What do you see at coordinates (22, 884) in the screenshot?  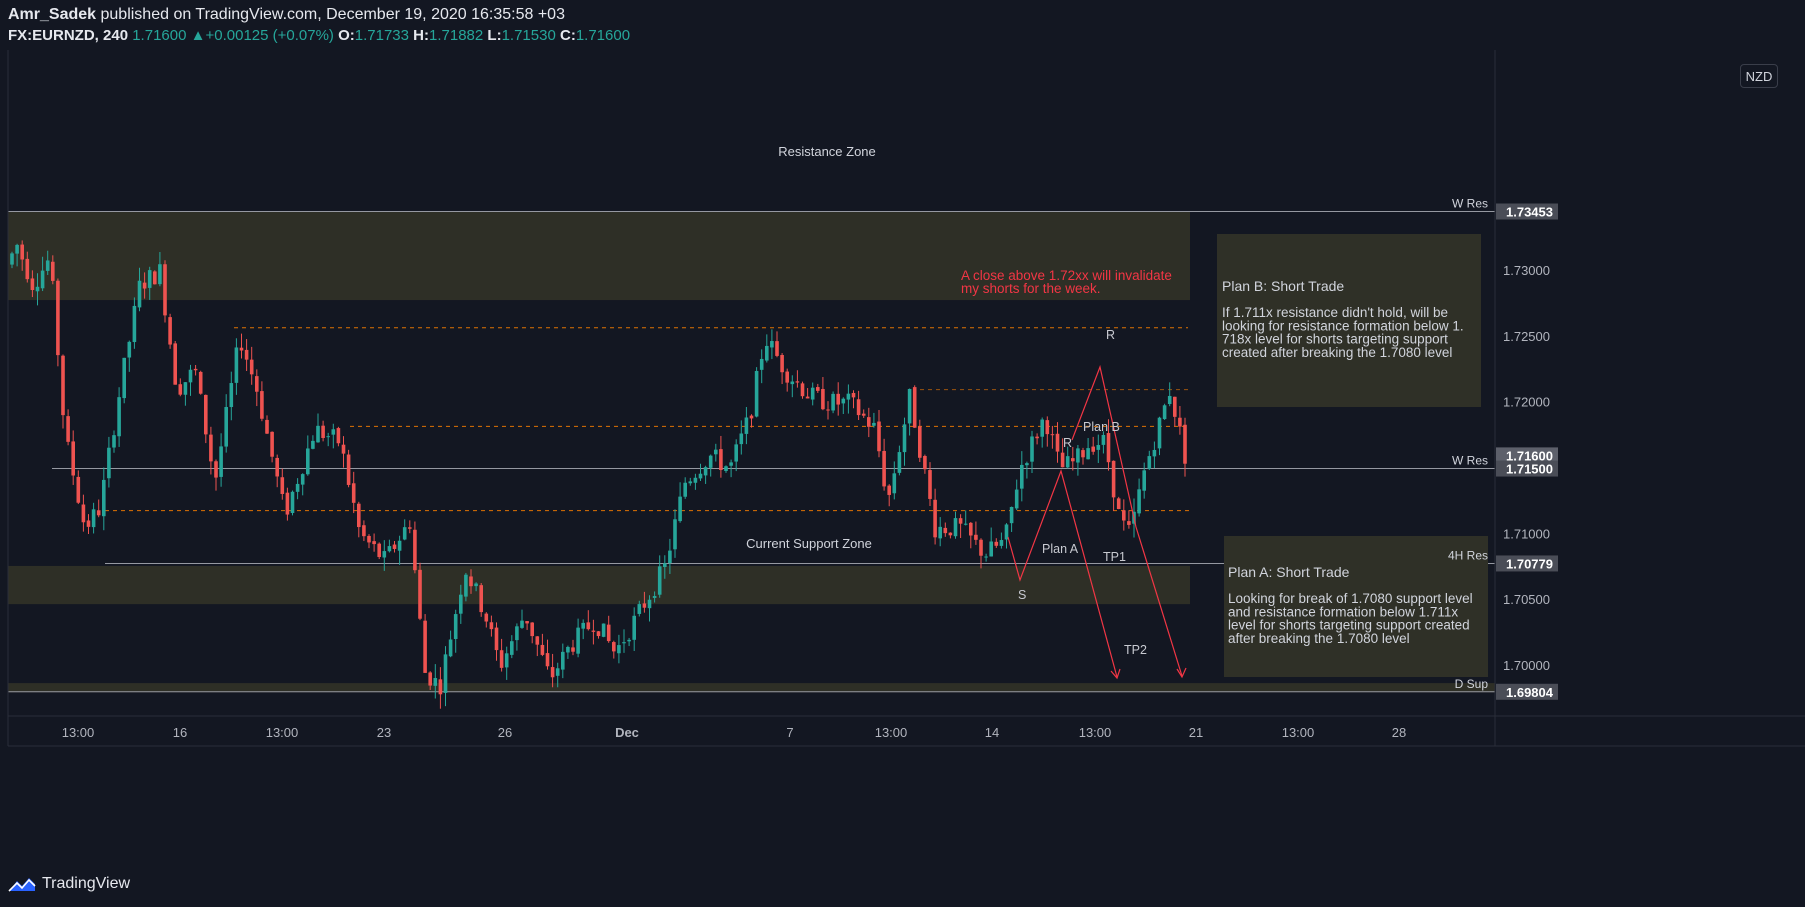 I see `tradingview-logo-icon` at bounding box center [22, 884].